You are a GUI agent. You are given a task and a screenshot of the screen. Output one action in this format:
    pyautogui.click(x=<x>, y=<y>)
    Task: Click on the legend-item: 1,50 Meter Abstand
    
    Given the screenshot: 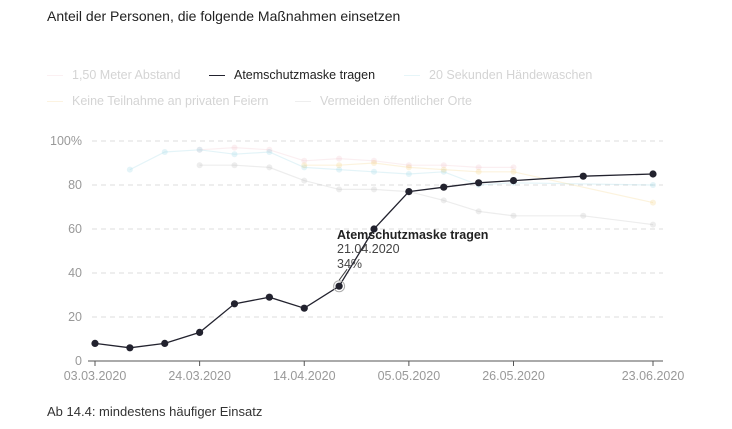 What is the action you would take?
    pyautogui.click(x=113, y=75)
    